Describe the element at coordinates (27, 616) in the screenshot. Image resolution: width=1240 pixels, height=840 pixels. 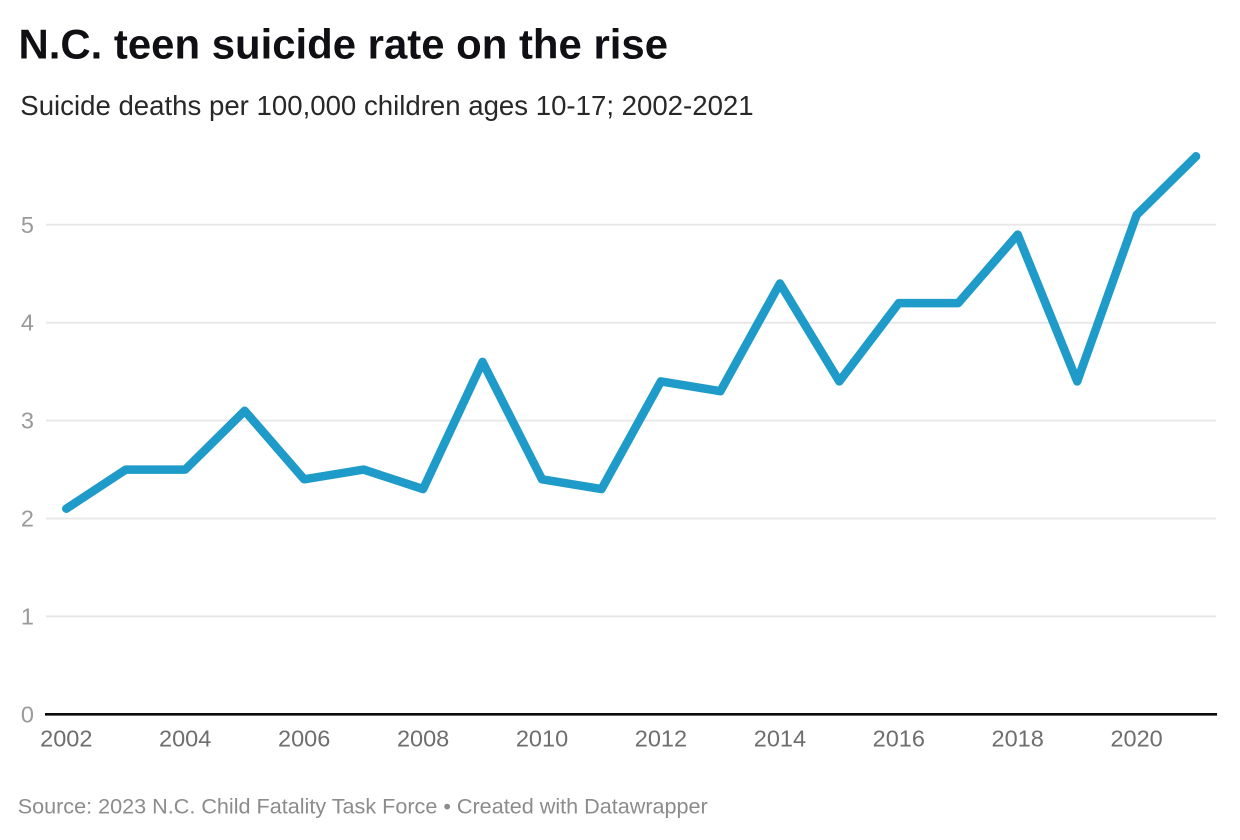
I see `svg-text: 1` at that location.